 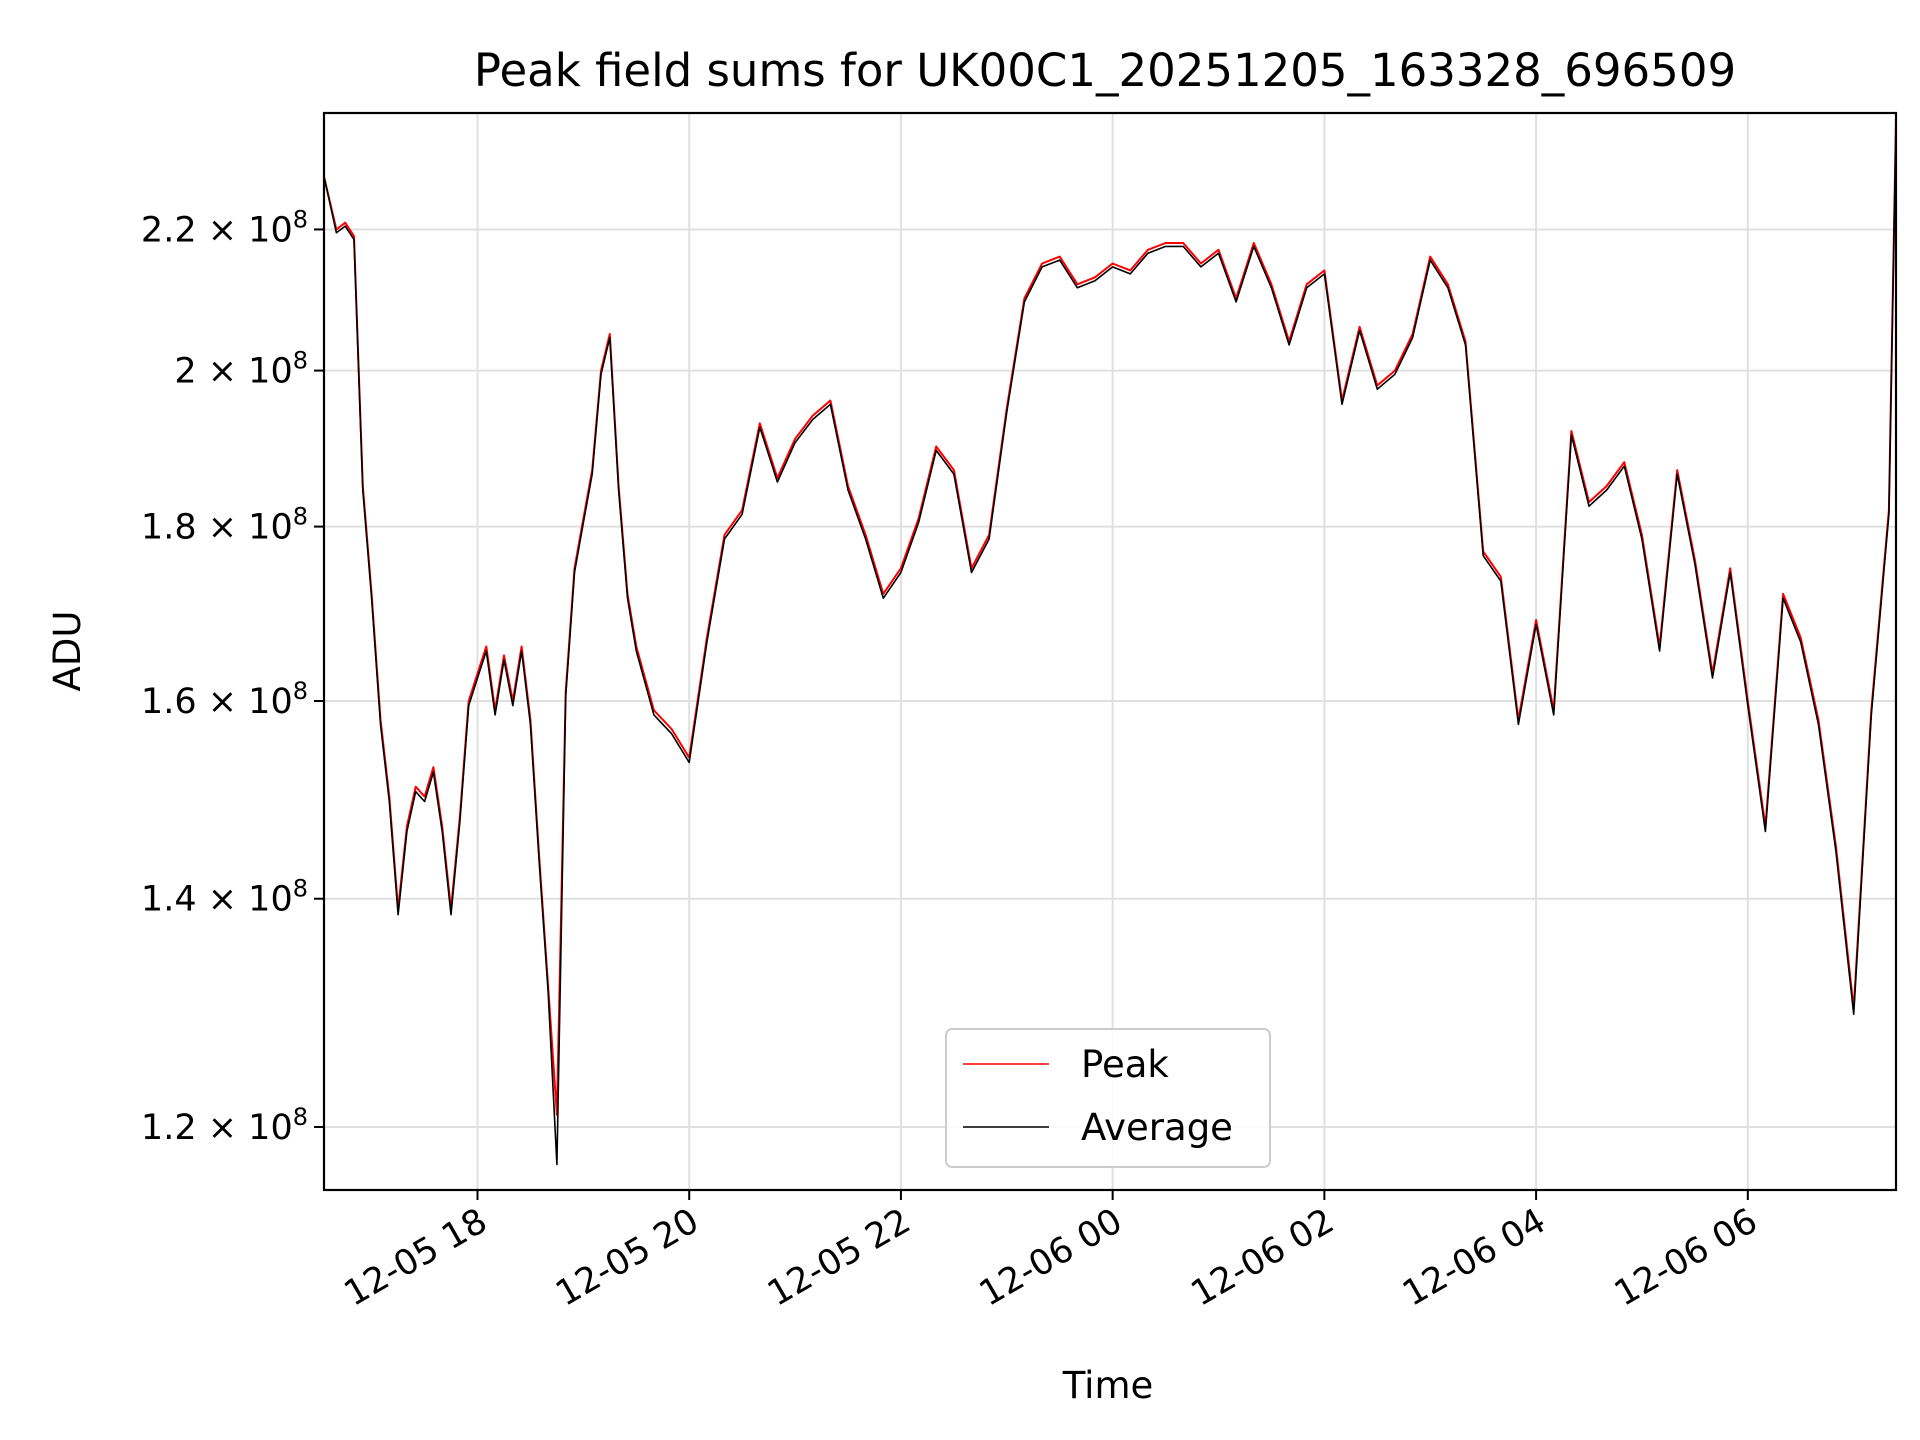 What do you see at coordinates (224, 699) in the screenshot?
I see `y-tick-label: 1.6 × 10⁸` at bounding box center [224, 699].